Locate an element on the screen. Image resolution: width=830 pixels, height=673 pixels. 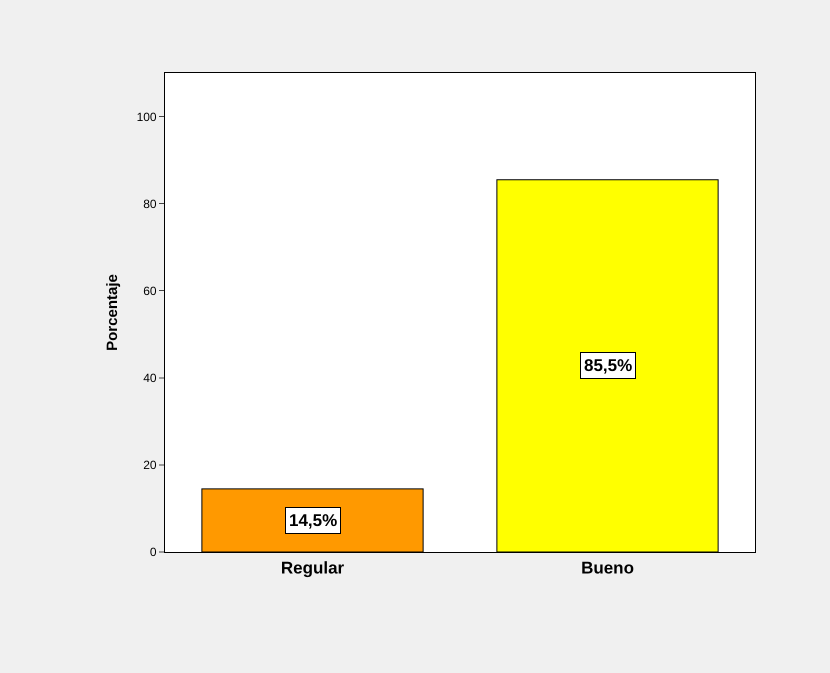
data-label: 14,5% is located at coordinates (313, 520).